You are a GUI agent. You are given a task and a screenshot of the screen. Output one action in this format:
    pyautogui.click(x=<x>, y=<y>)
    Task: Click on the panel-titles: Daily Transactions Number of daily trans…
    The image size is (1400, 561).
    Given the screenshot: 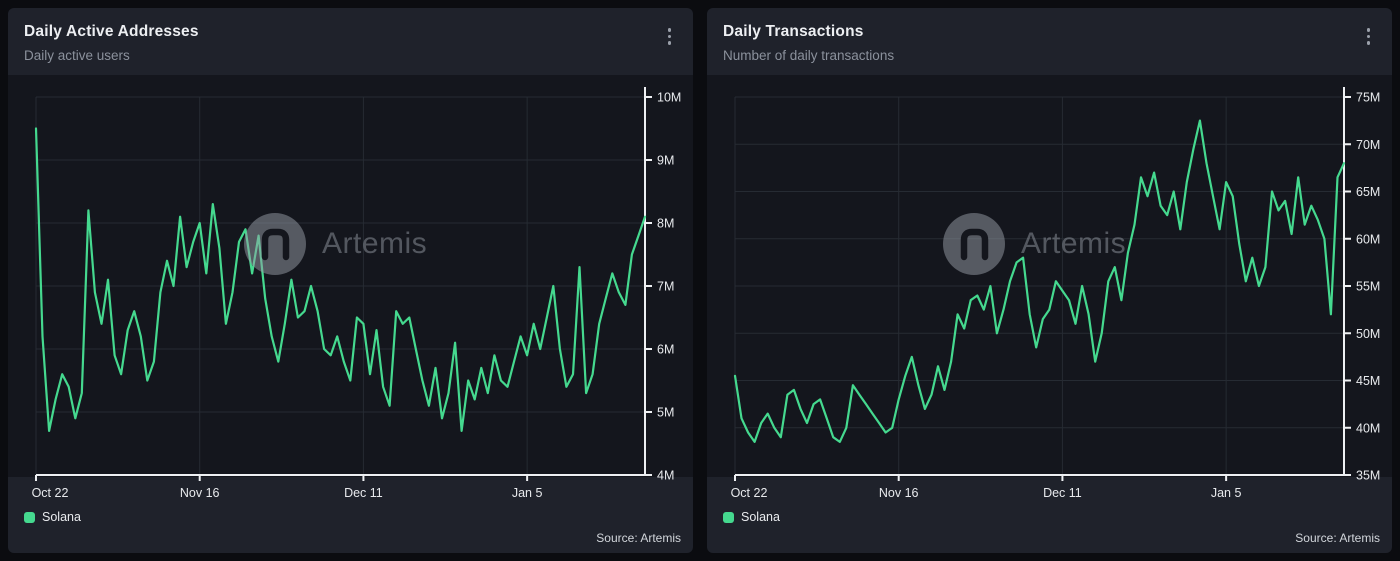 What is the action you would take?
    pyautogui.click(x=808, y=43)
    